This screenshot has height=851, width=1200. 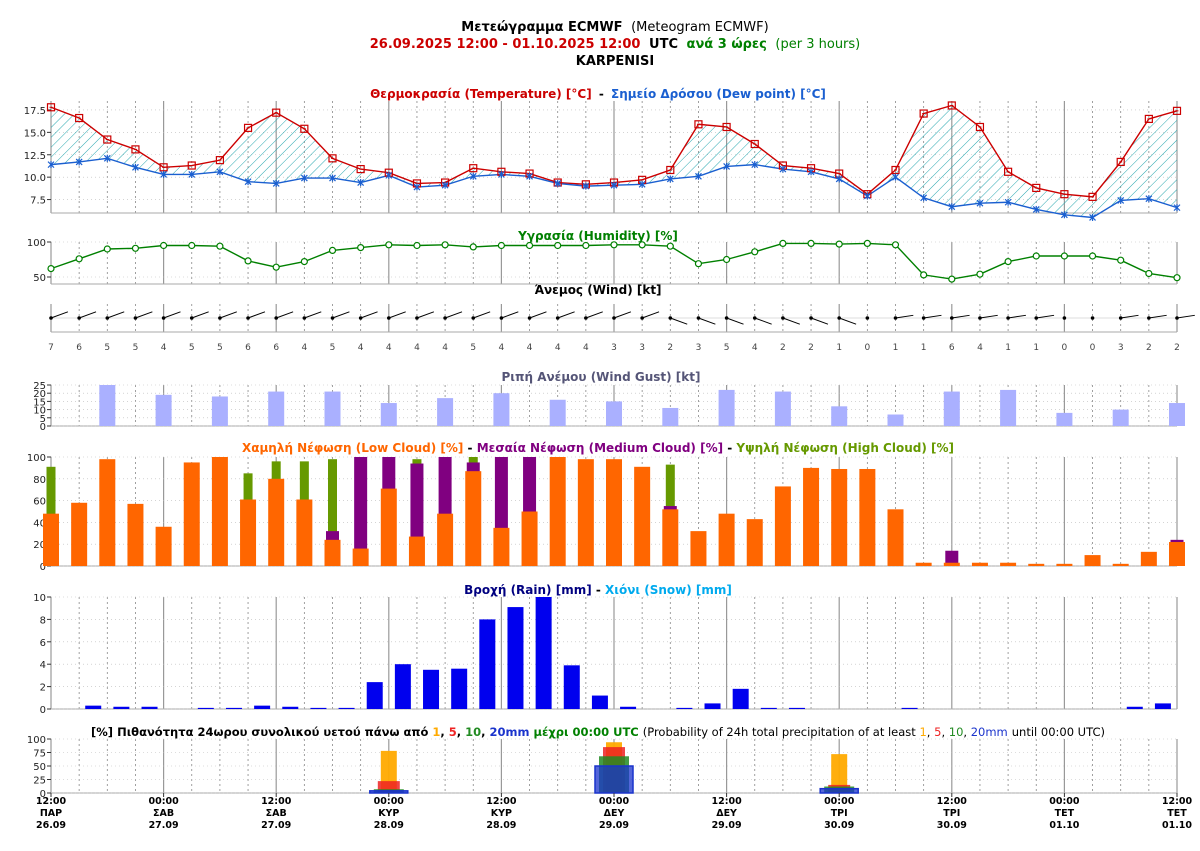 I want to click on rain-title: Βροχή (Rain) [mm], so click(x=528, y=590).